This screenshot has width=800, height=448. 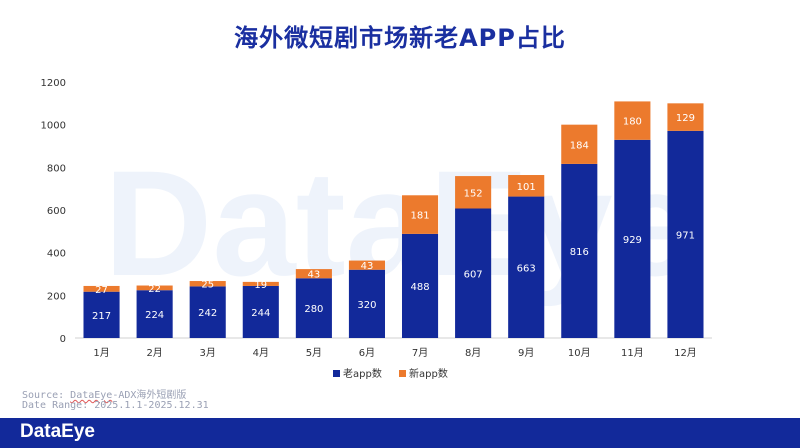 I want to click on data-label-old-app: 320, so click(x=366, y=305).